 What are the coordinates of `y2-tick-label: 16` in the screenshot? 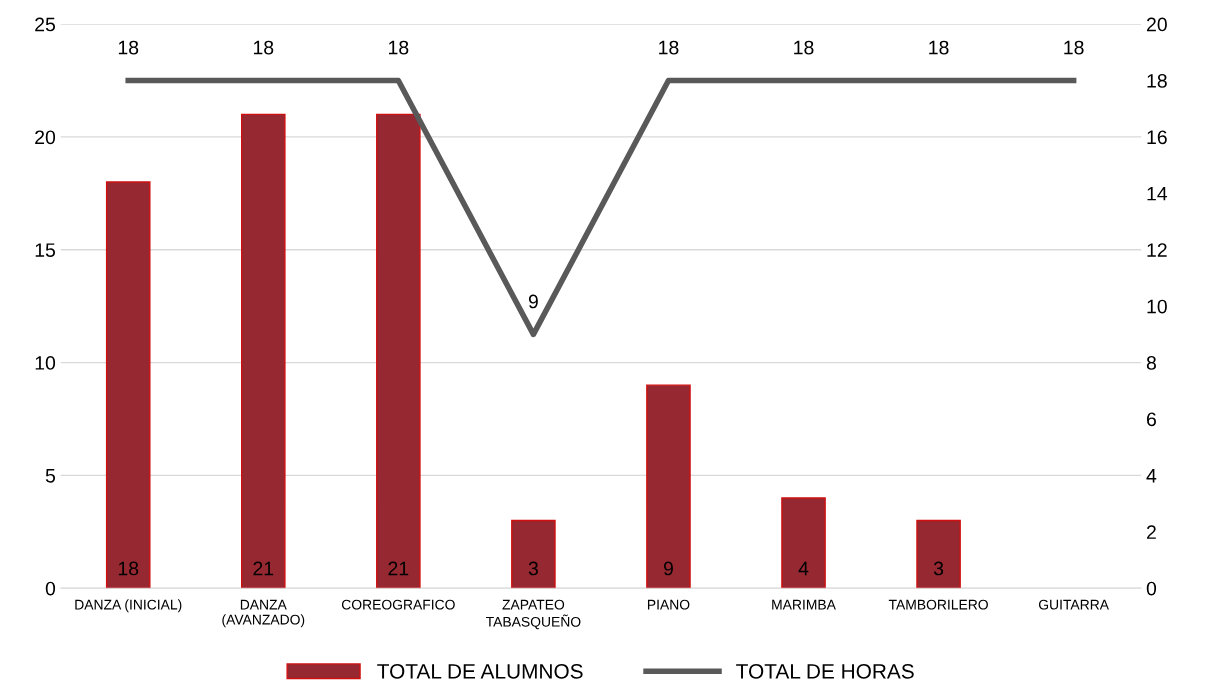 It's located at (1157, 137).